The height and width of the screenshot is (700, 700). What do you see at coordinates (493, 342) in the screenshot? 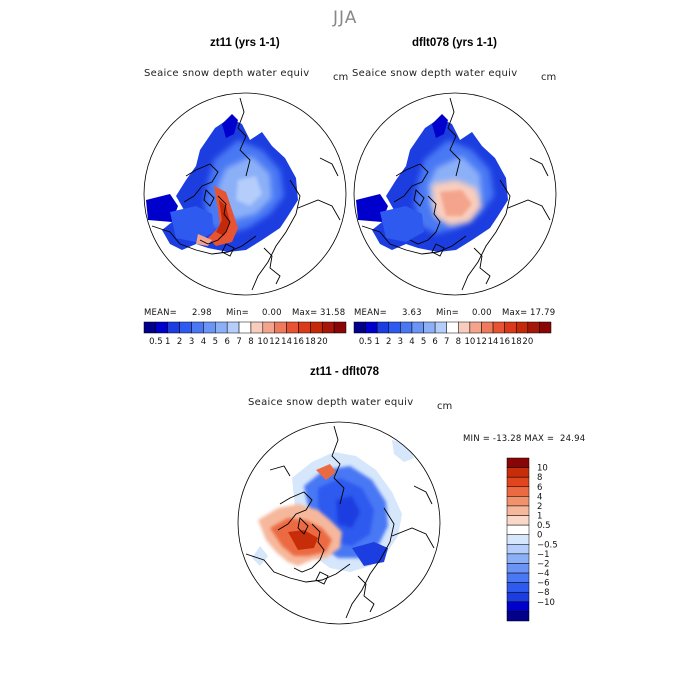
I see `panel2-colorbar-tick-label: 14` at bounding box center [493, 342].